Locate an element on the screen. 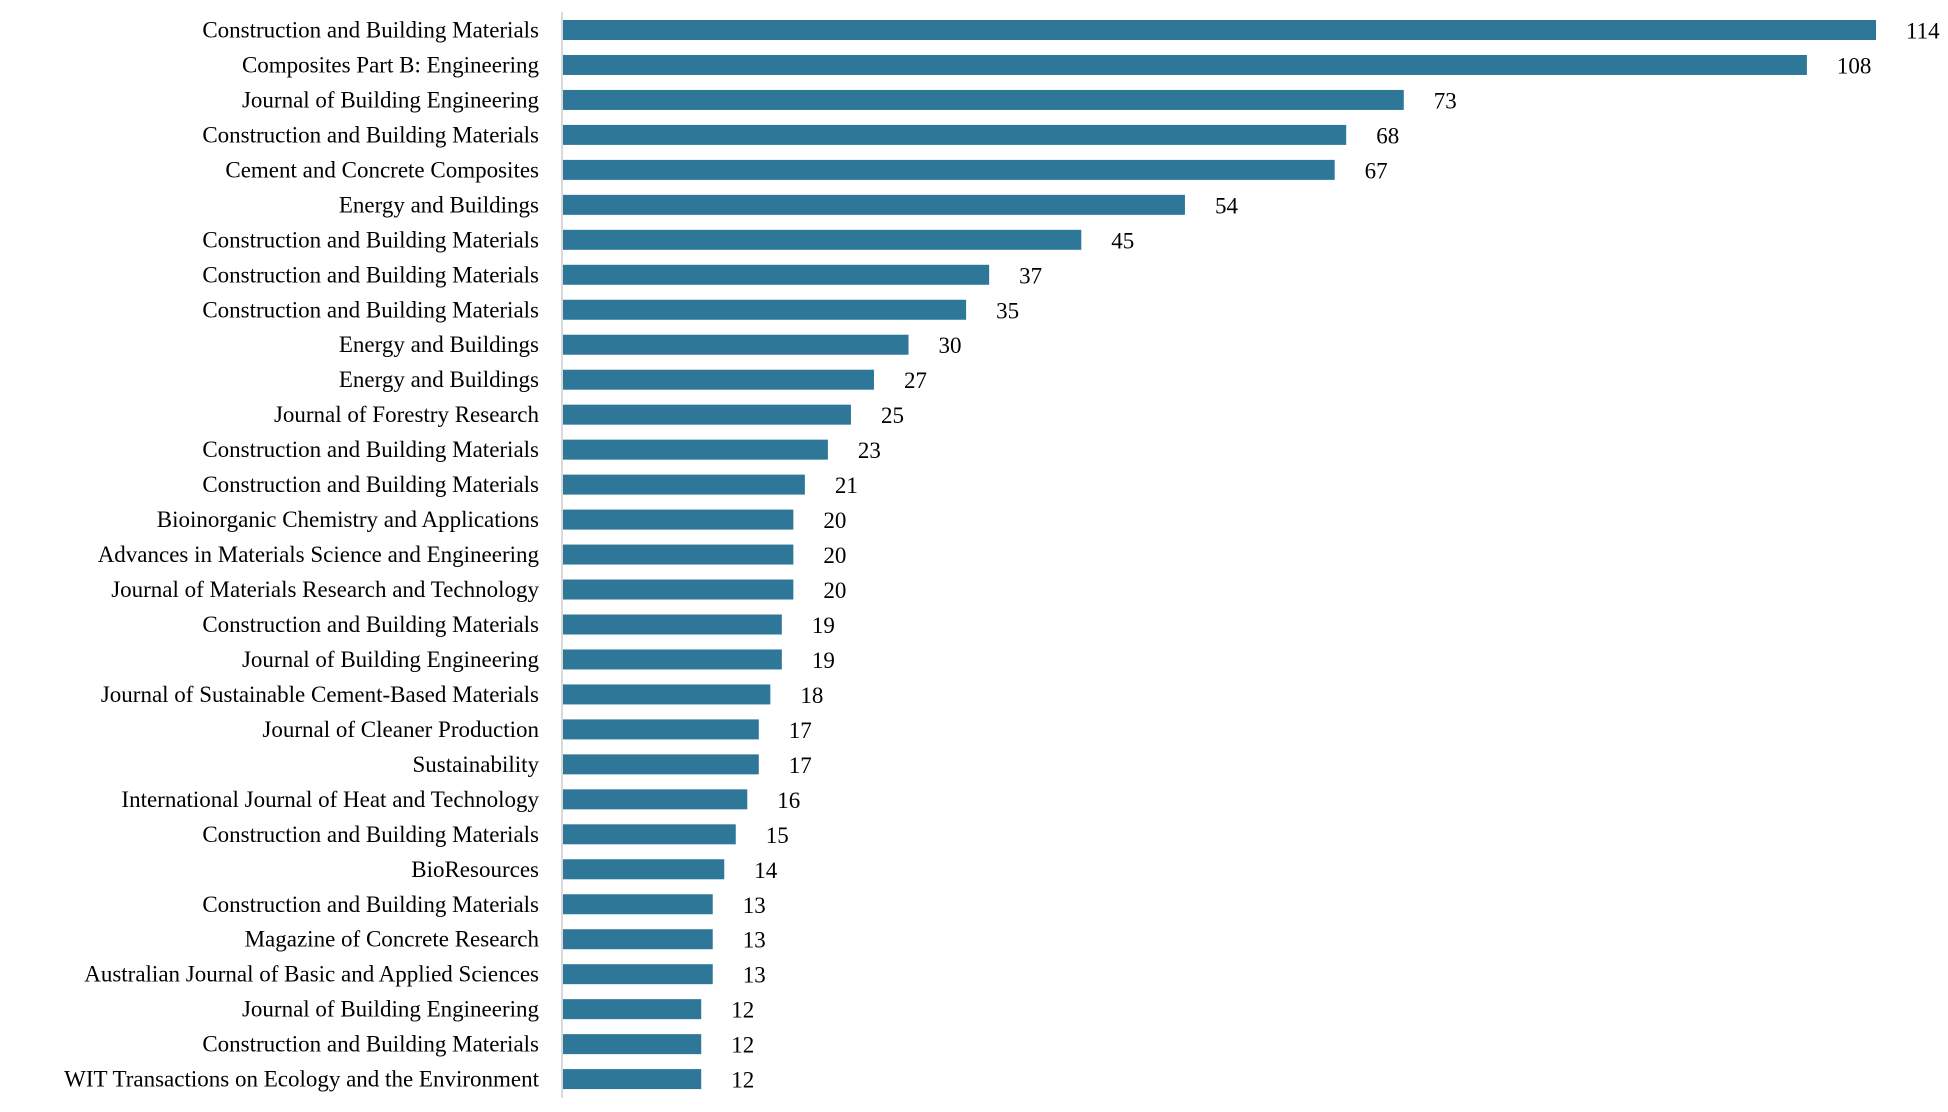 The width and height of the screenshot is (1948, 1112). bar-value-label: 45 is located at coordinates (1122, 240).